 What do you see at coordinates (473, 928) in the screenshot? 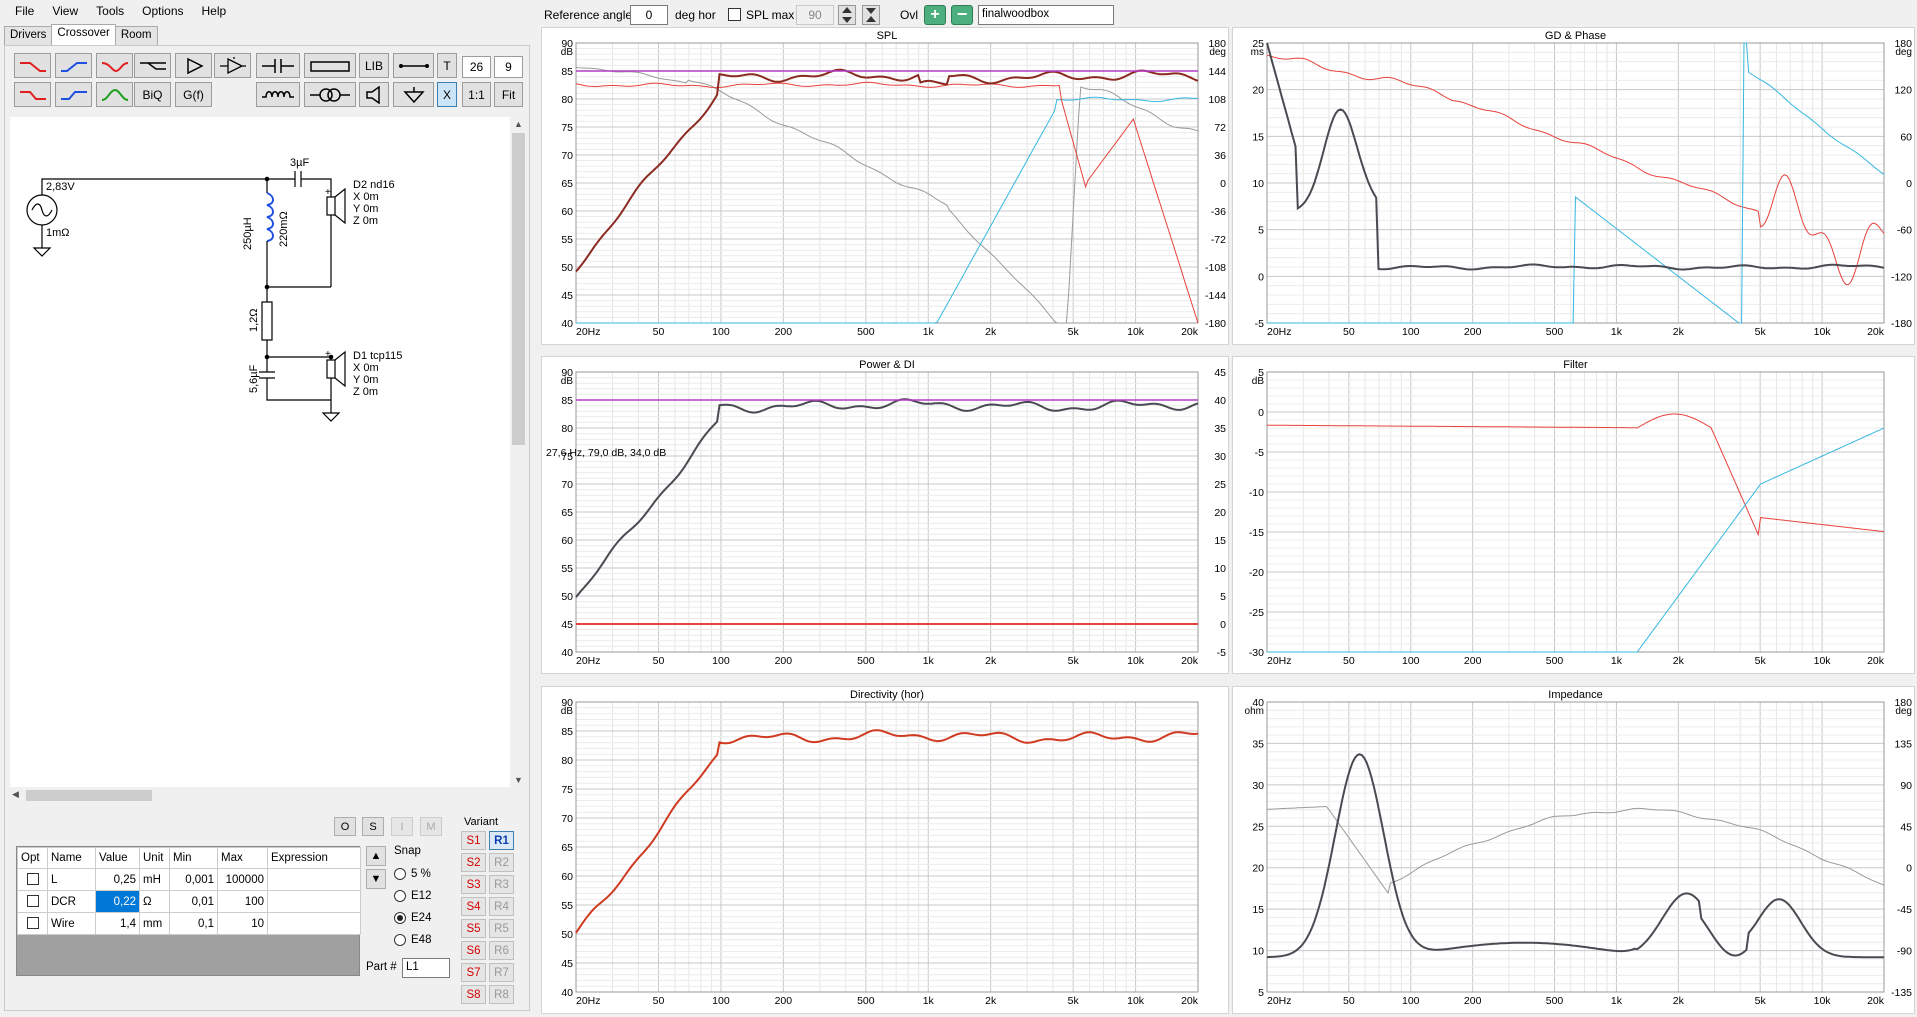
I see `variant-s5-button: S5` at bounding box center [473, 928].